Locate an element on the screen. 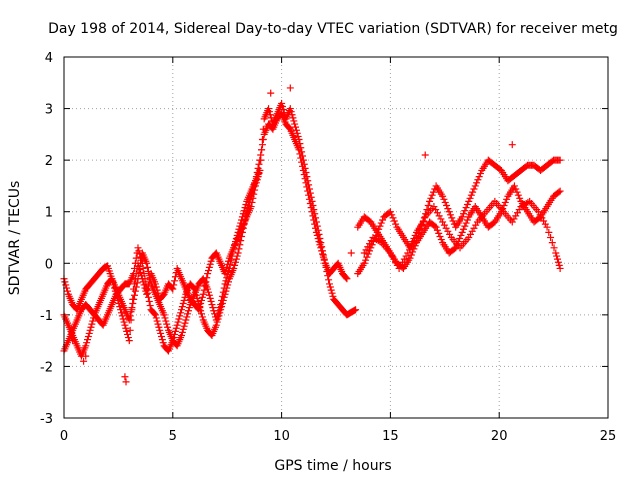 The height and width of the screenshot is (480, 640). x-tick-label: 25 is located at coordinates (608, 436).